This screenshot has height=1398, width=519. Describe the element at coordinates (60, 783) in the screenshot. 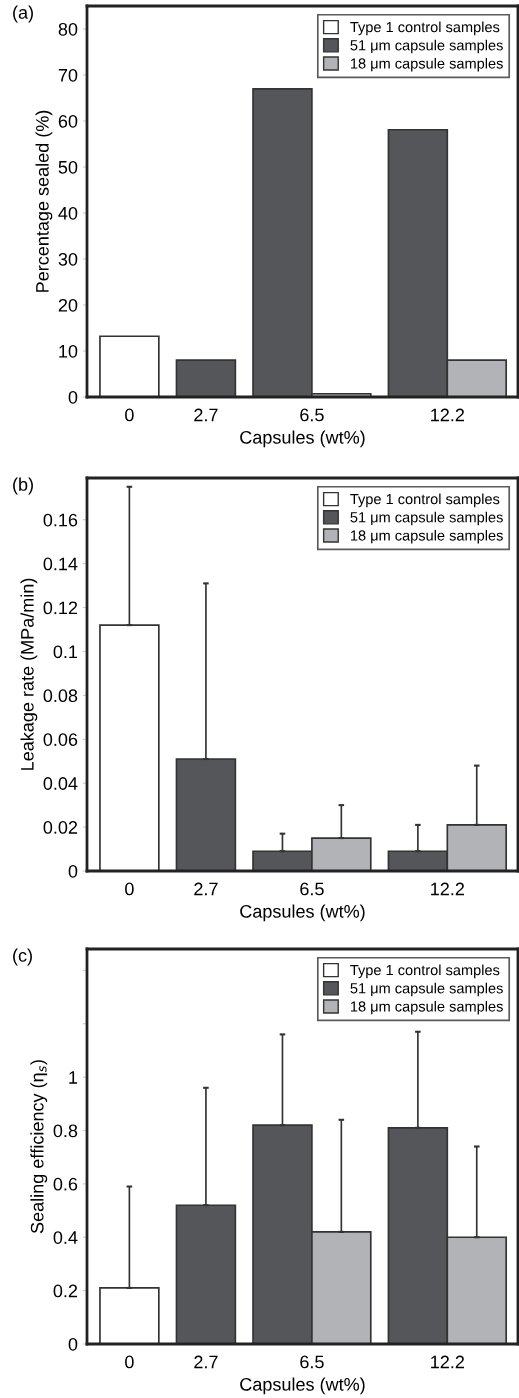

I see `y-tick-label: 0.04` at that location.